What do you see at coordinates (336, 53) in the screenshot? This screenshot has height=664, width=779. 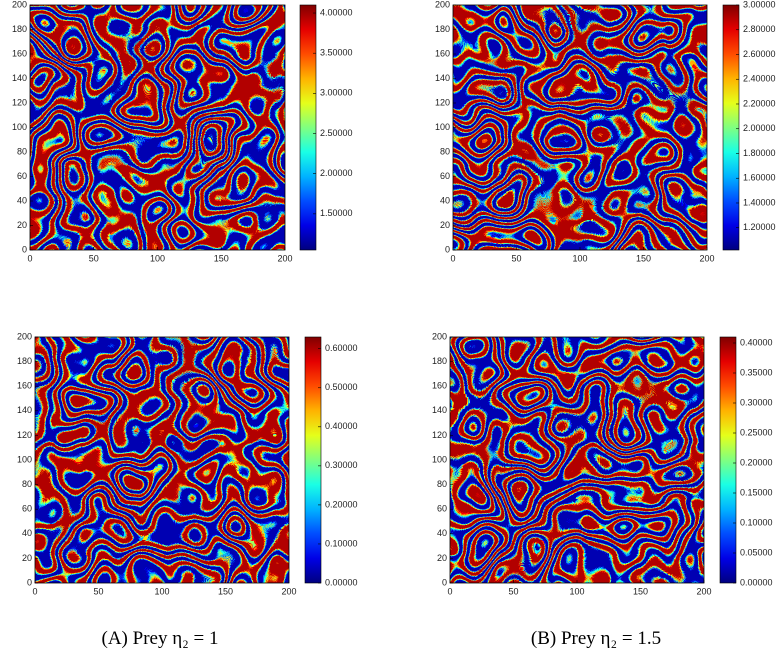 I see `colorbar-tick-label: 3.50000` at bounding box center [336, 53].